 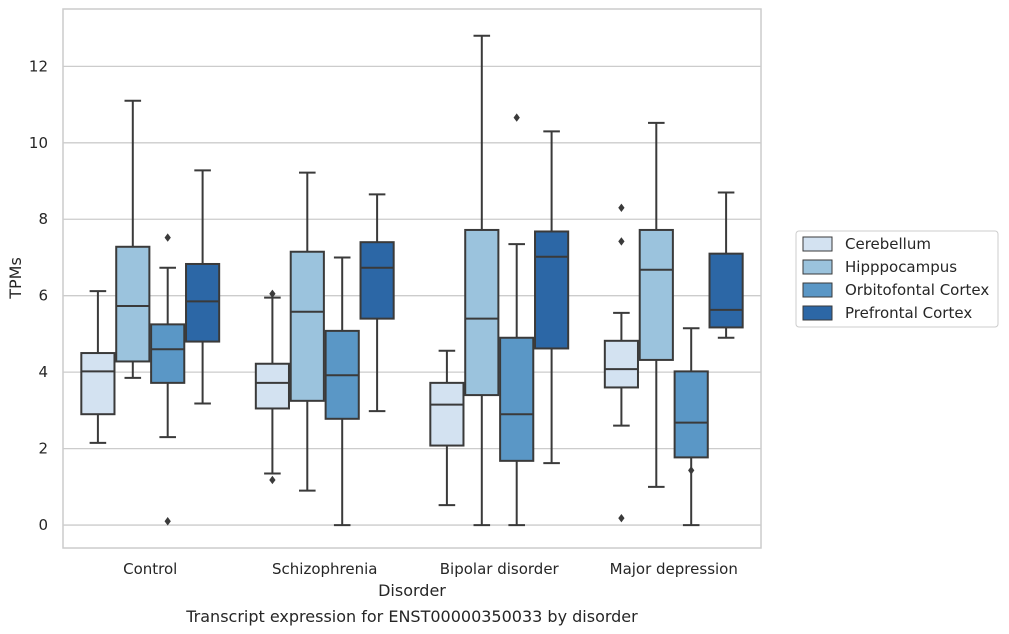 I want to click on y-tick-label: 8, so click(x=43, y=219).